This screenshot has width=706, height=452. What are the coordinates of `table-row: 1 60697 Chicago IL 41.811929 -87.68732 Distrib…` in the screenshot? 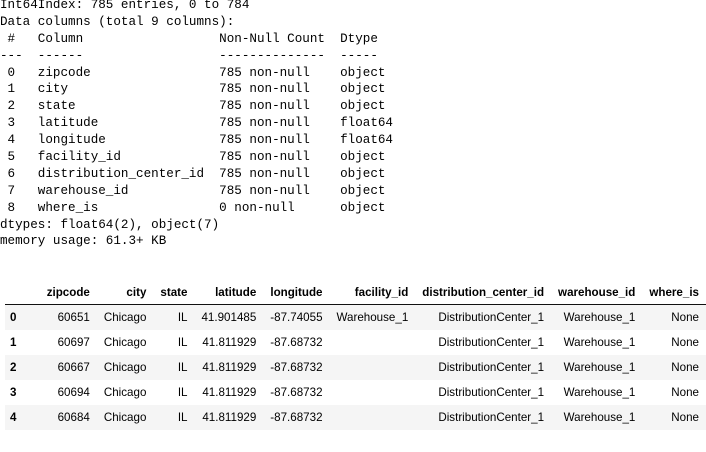 It's located at (355, 342).